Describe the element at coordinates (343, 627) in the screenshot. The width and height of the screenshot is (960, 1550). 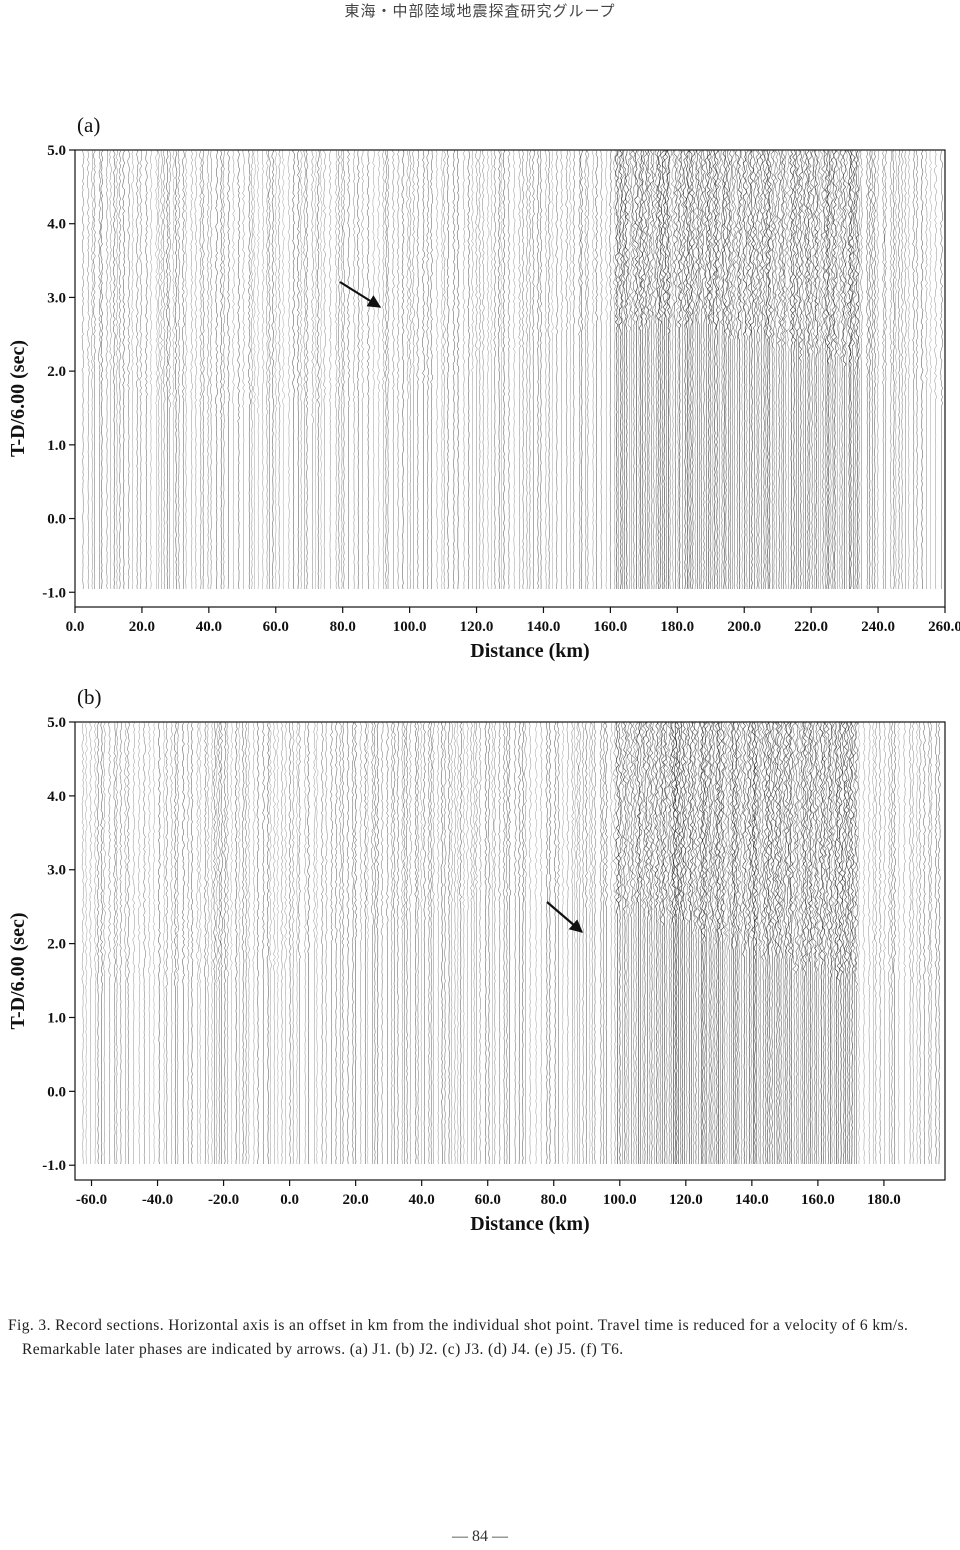
I see `x-tick-label: 80.0` at that location.